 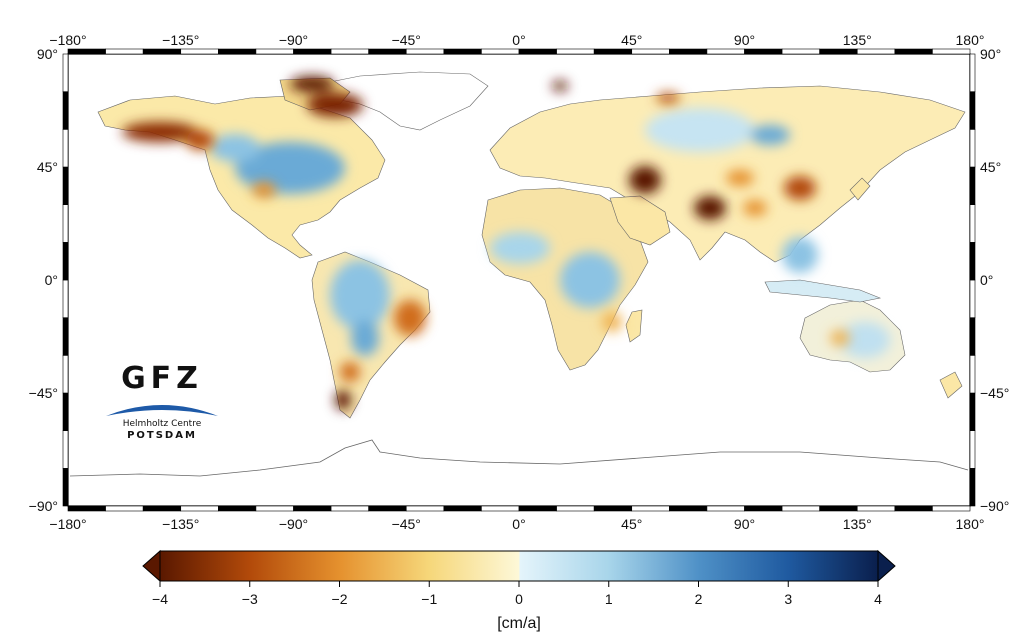 What do you see at coordinates (162, 404) in the screenshot?
I see `gfz-logo: GFZ Helmholtz Centre POTSDAM` at bounding box center [162, 404].